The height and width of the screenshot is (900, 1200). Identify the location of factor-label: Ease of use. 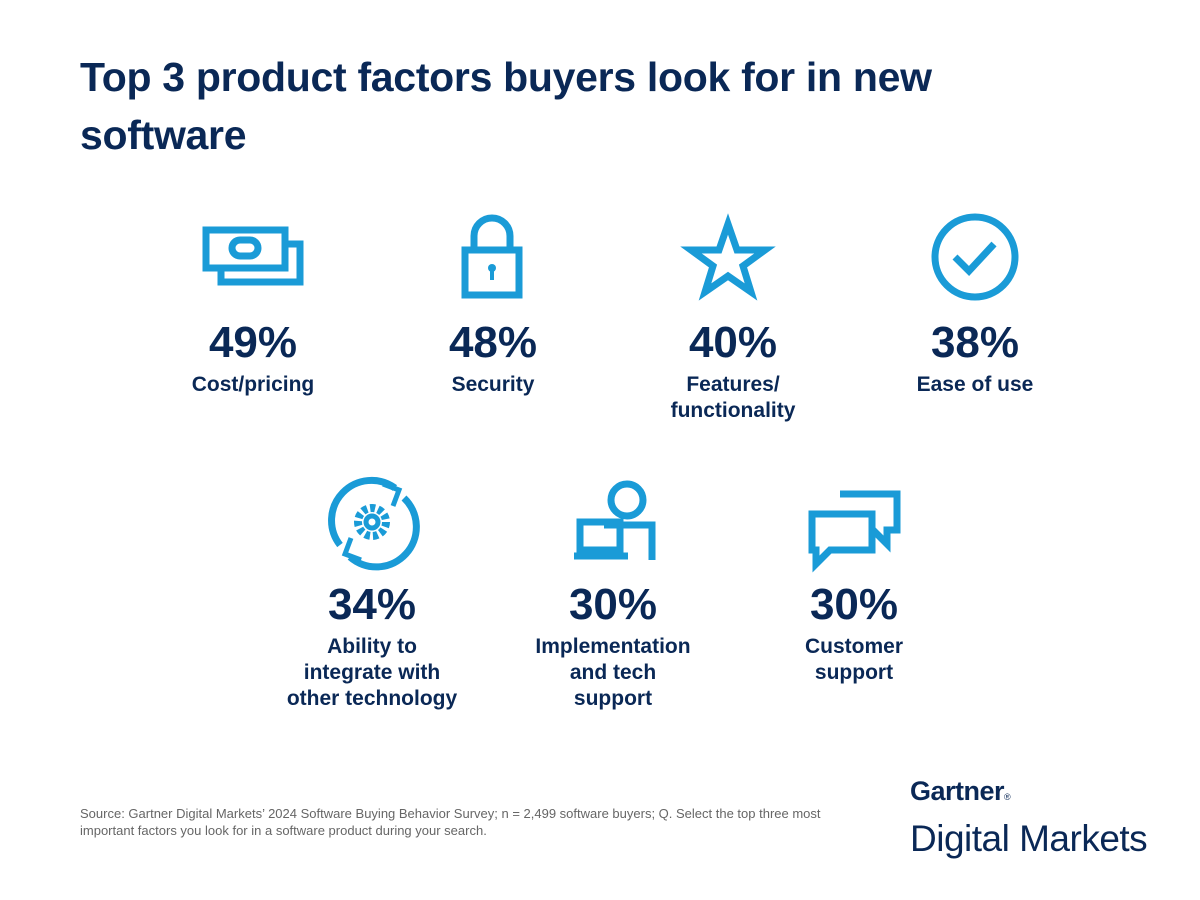
(975, 385).